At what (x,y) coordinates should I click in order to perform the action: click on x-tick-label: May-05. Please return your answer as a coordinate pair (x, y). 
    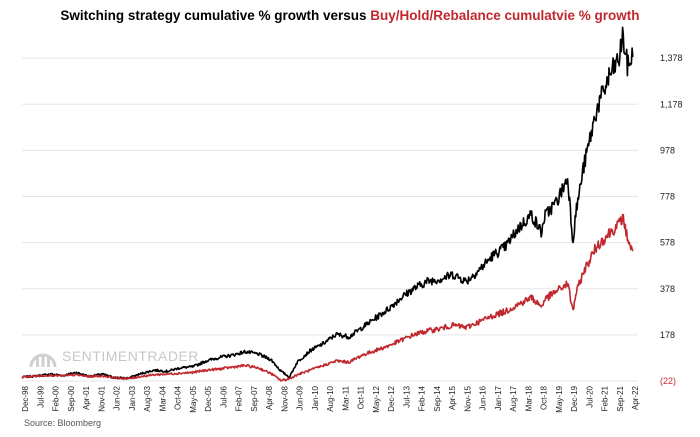
    Looking at the image, I should click on (193, 398).